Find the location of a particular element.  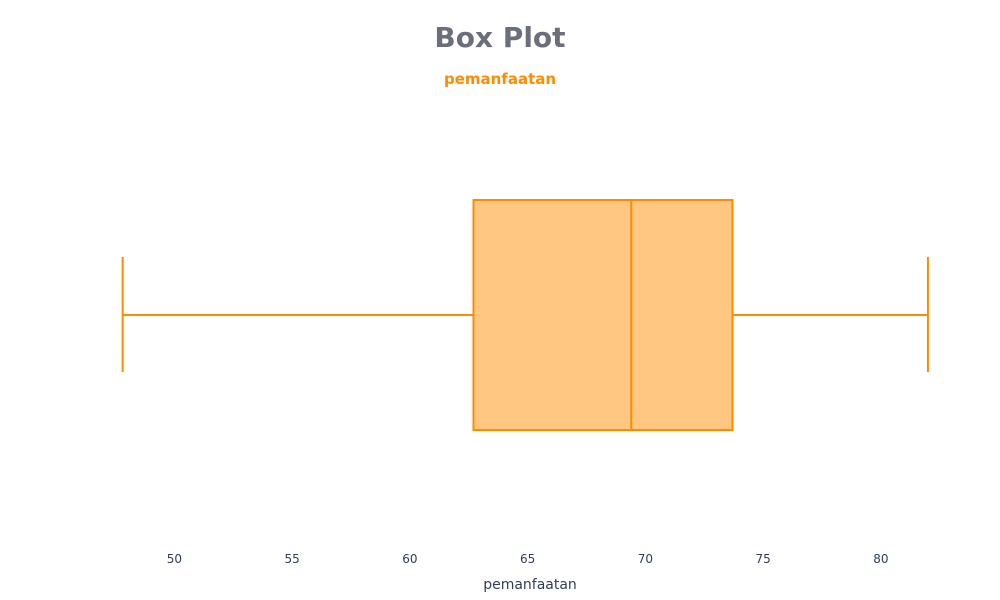

x-tick-label: 80 is located at coordinates (880, 559).